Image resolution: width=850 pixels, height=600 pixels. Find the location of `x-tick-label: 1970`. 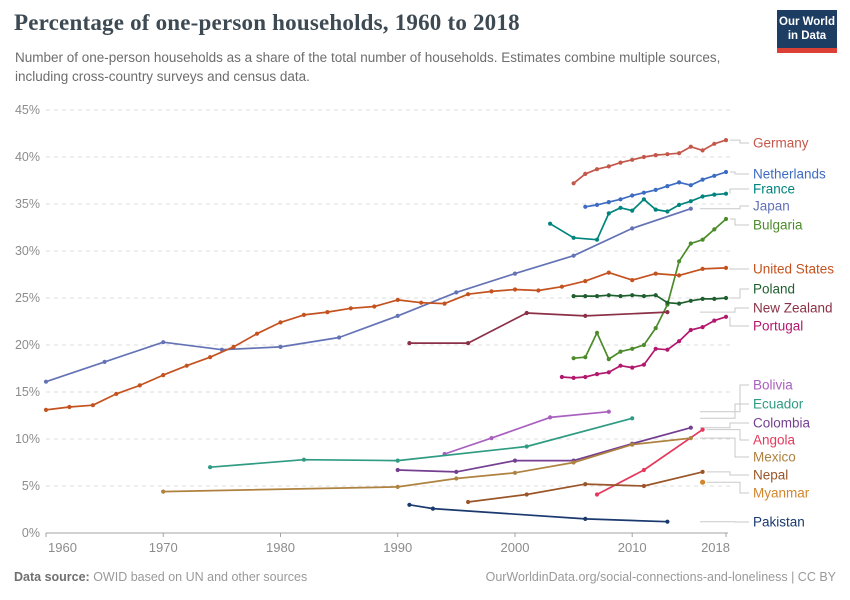

x-tick-label: 1970 is located at coordinates (163, 547).